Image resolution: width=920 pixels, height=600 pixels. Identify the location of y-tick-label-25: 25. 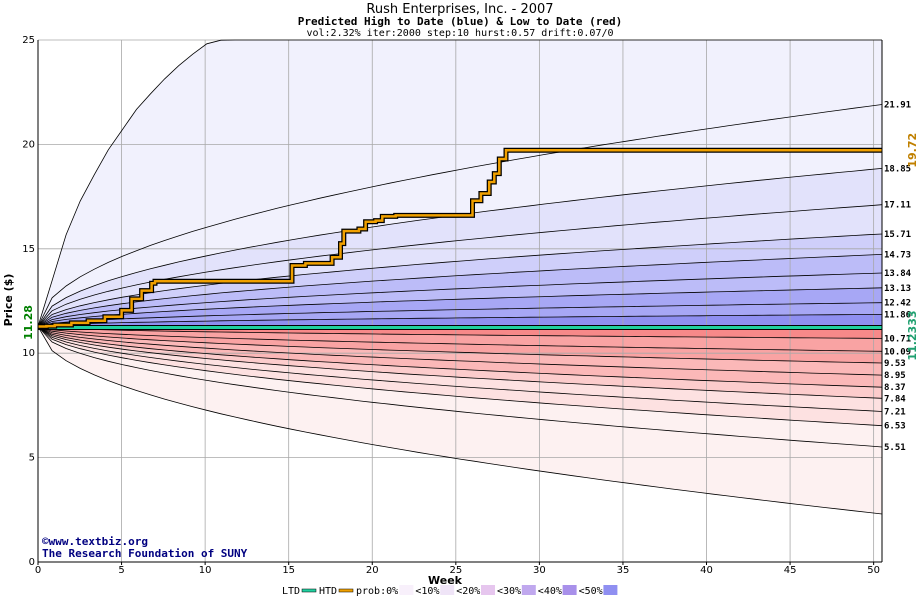
(28, 40).